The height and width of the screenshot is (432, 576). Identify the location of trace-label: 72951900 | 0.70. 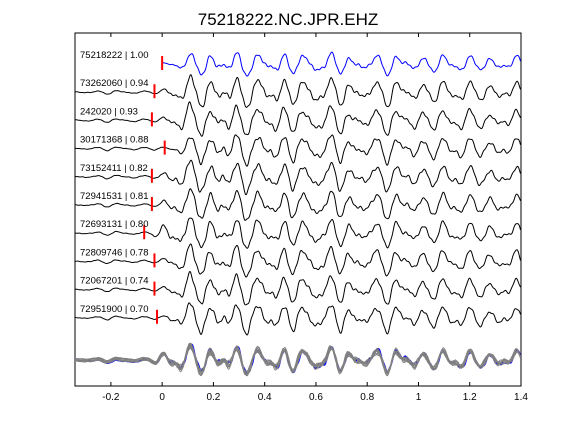
(114, 309).